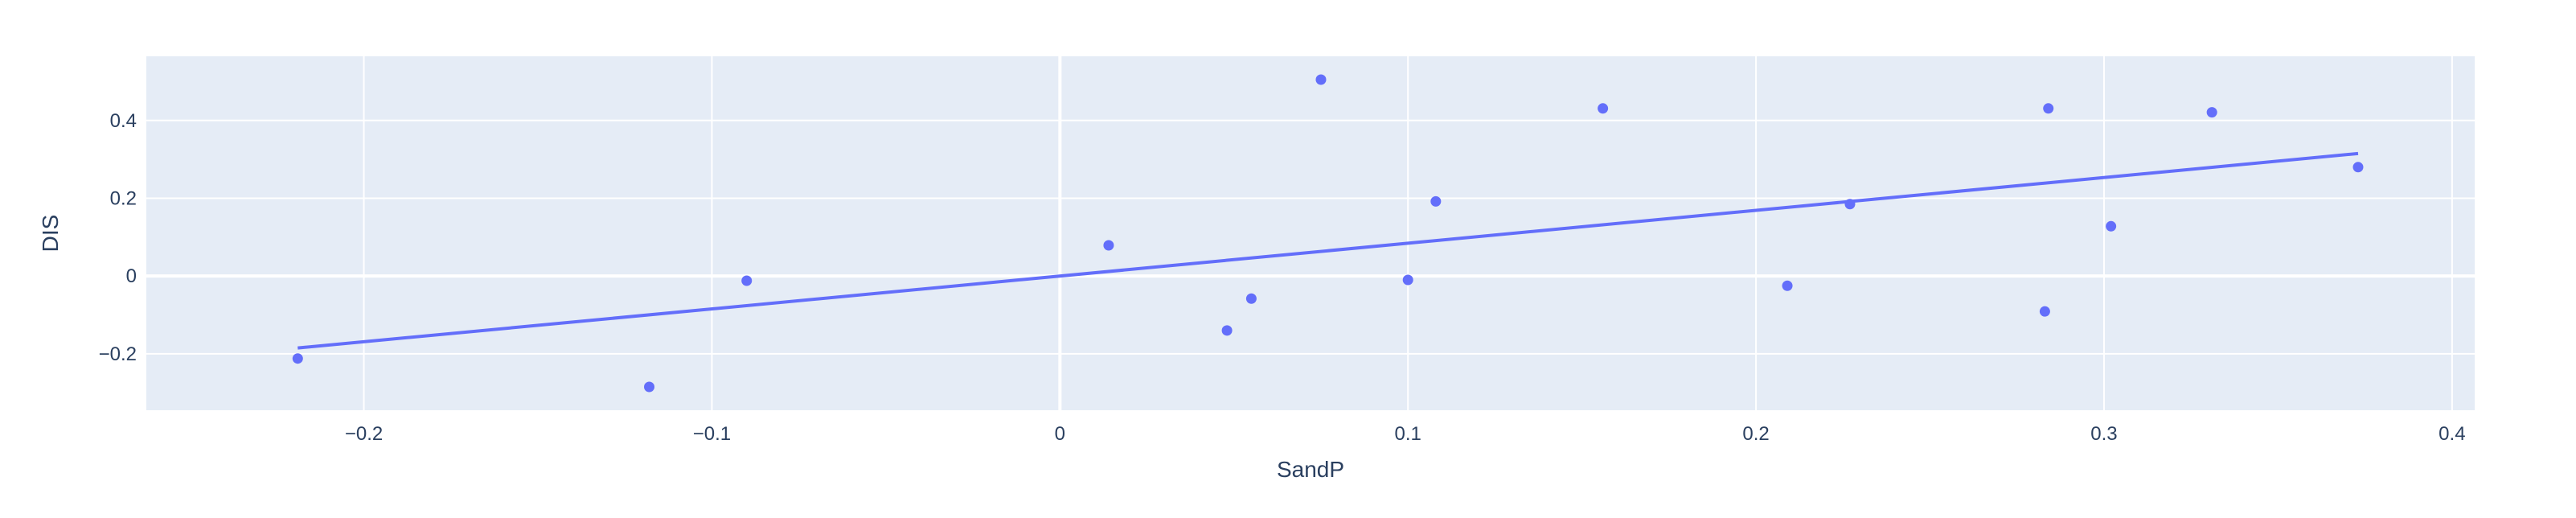 Image resolution: width=2576 pixels, height=518 pixels. I want to click on y-tick-label: 0.2, so click(123, 198).